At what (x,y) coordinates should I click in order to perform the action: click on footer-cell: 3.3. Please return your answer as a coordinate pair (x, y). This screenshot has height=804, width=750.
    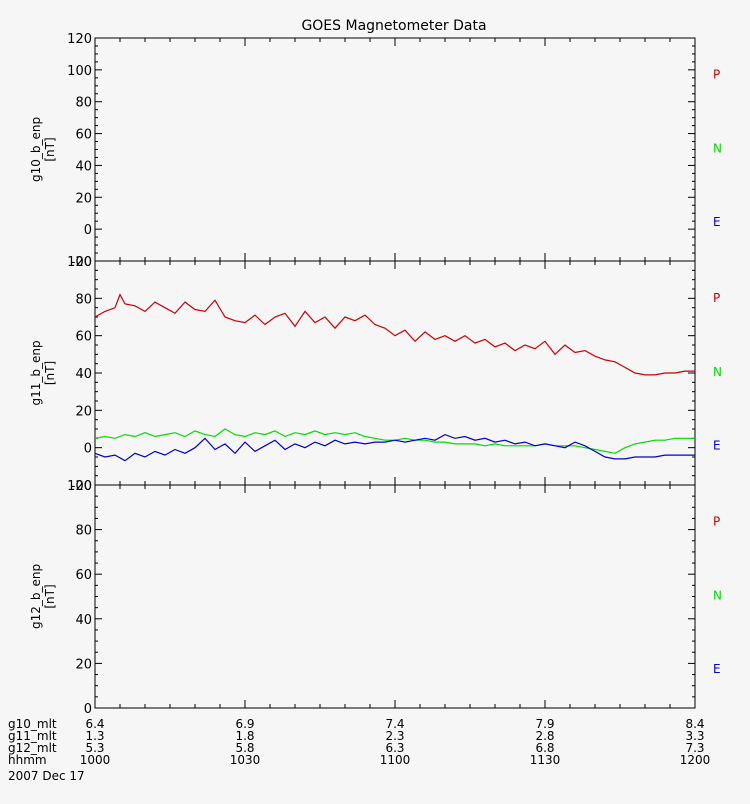
    Looking at the image, I should click on (694, 736).